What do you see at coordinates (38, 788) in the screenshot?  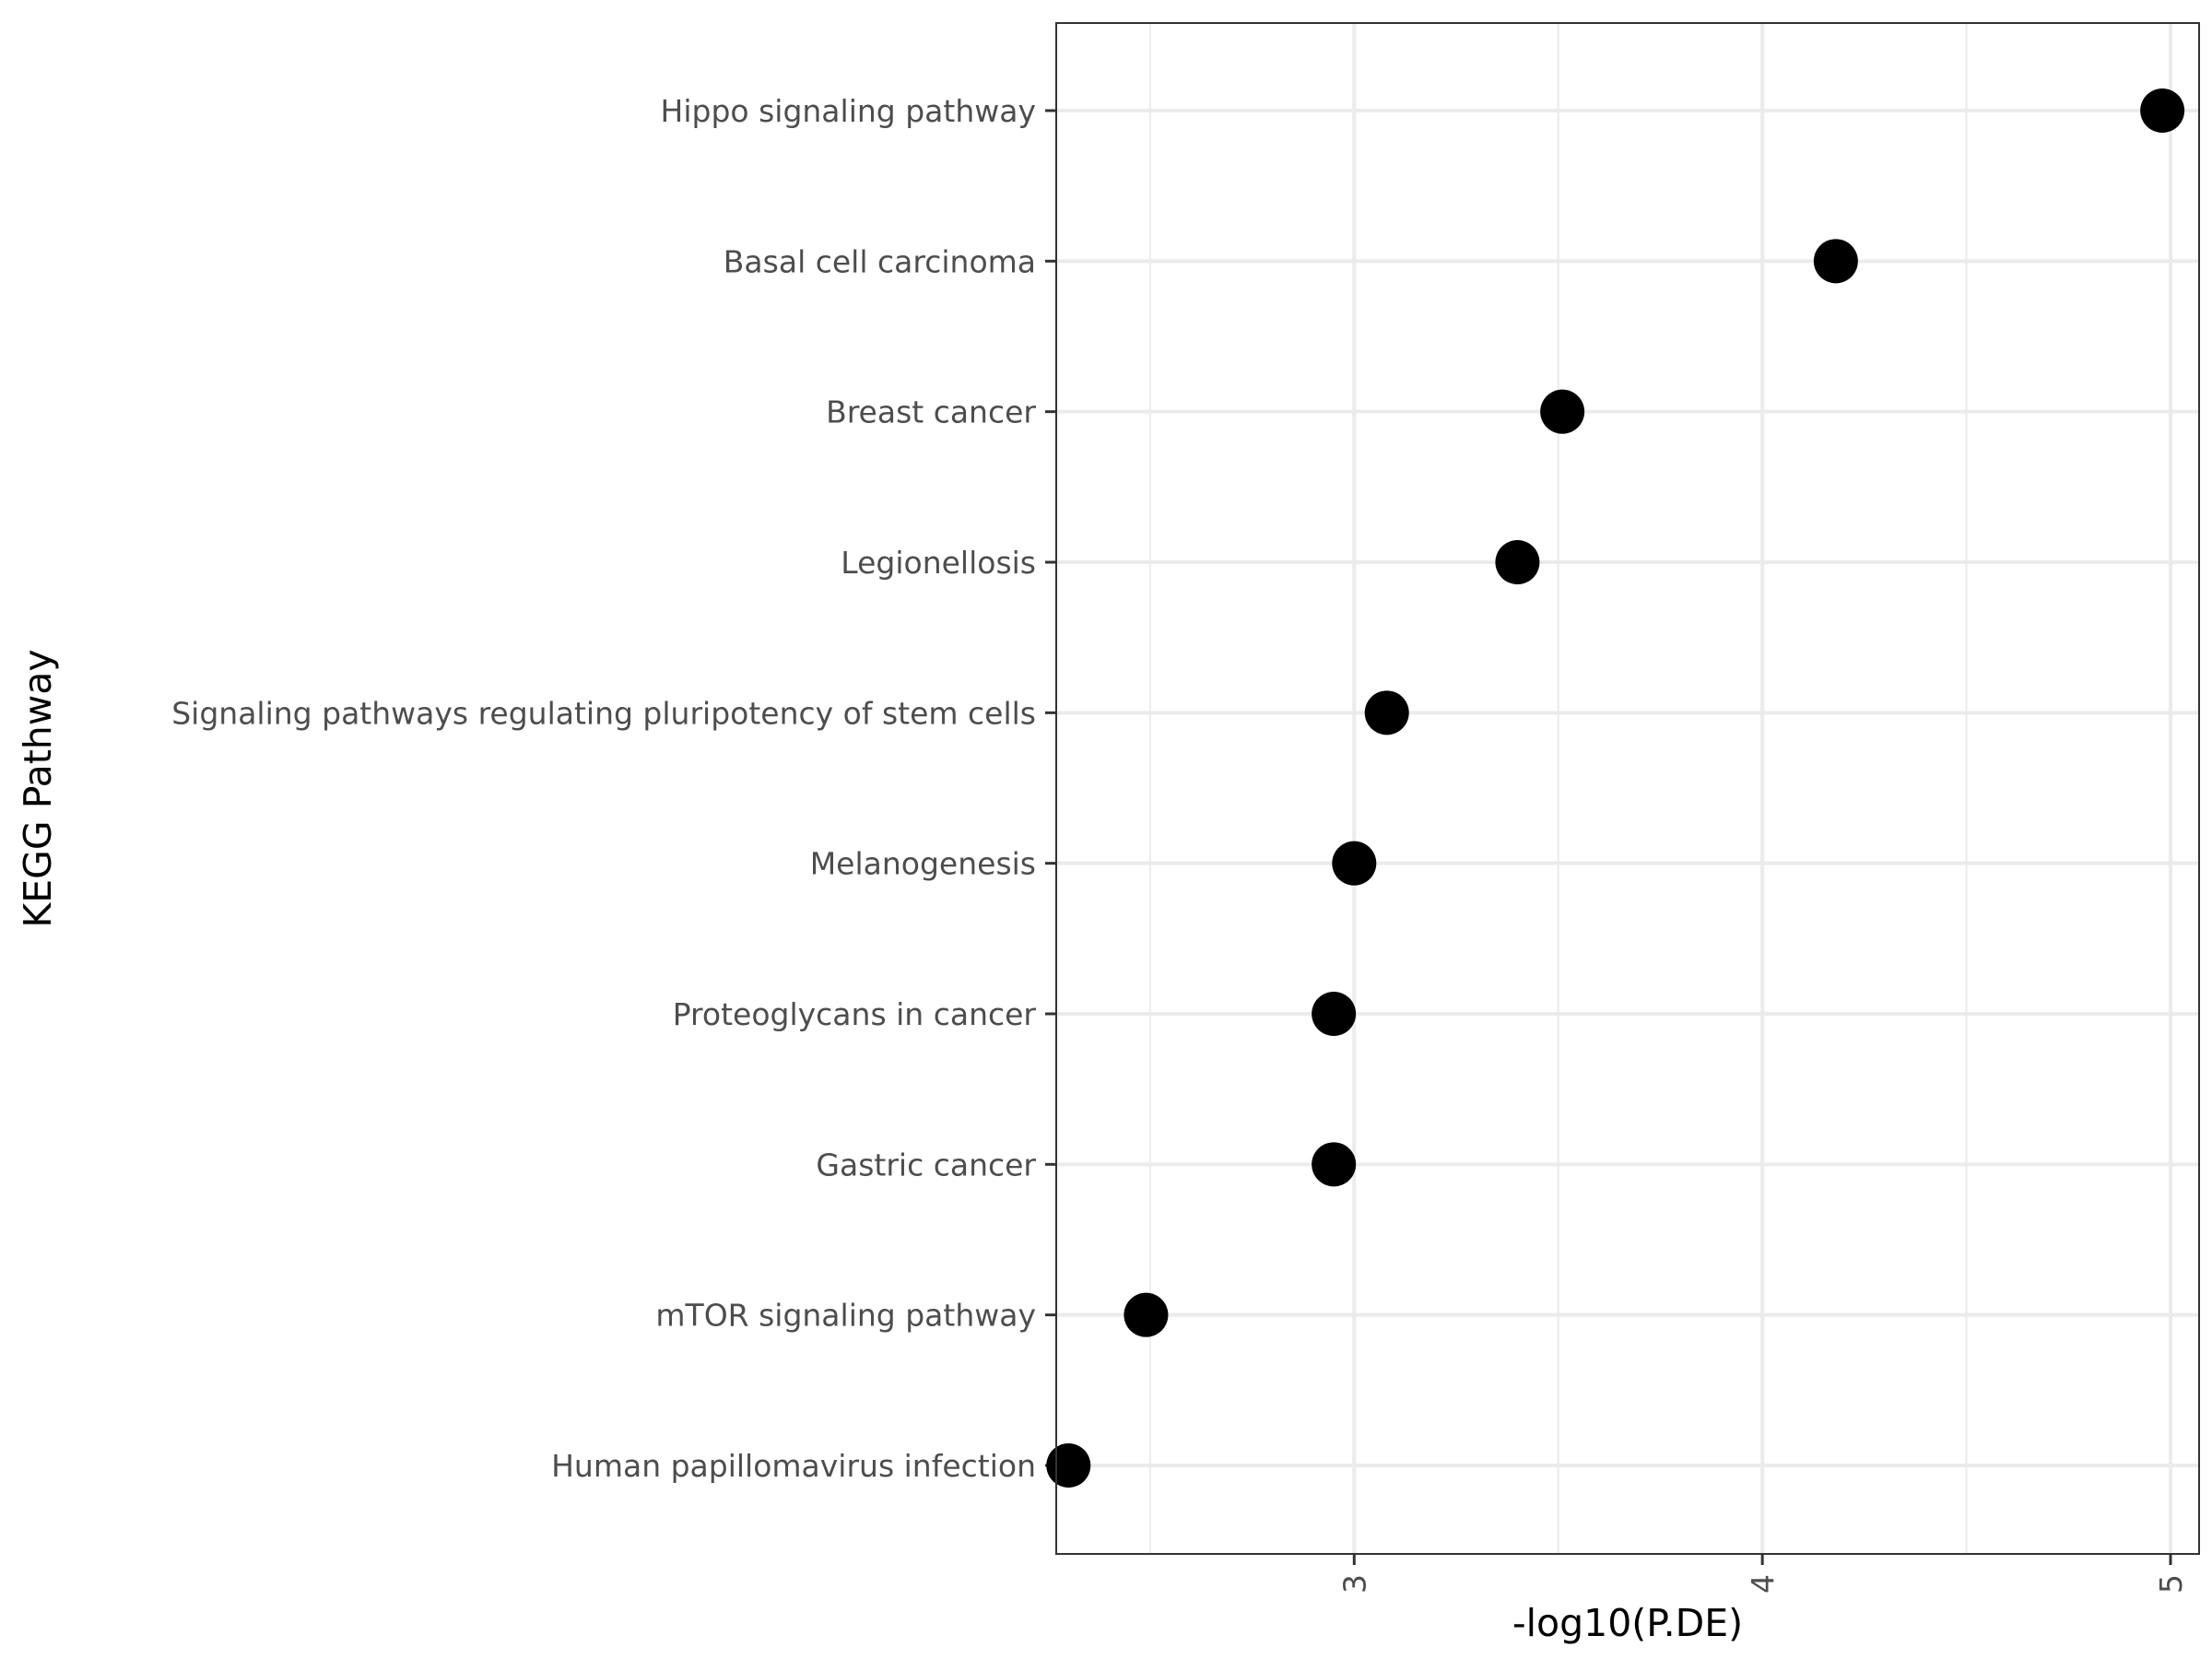 I see `y-axis-title: KEGG Pathway` at bounding box center [38, 788].